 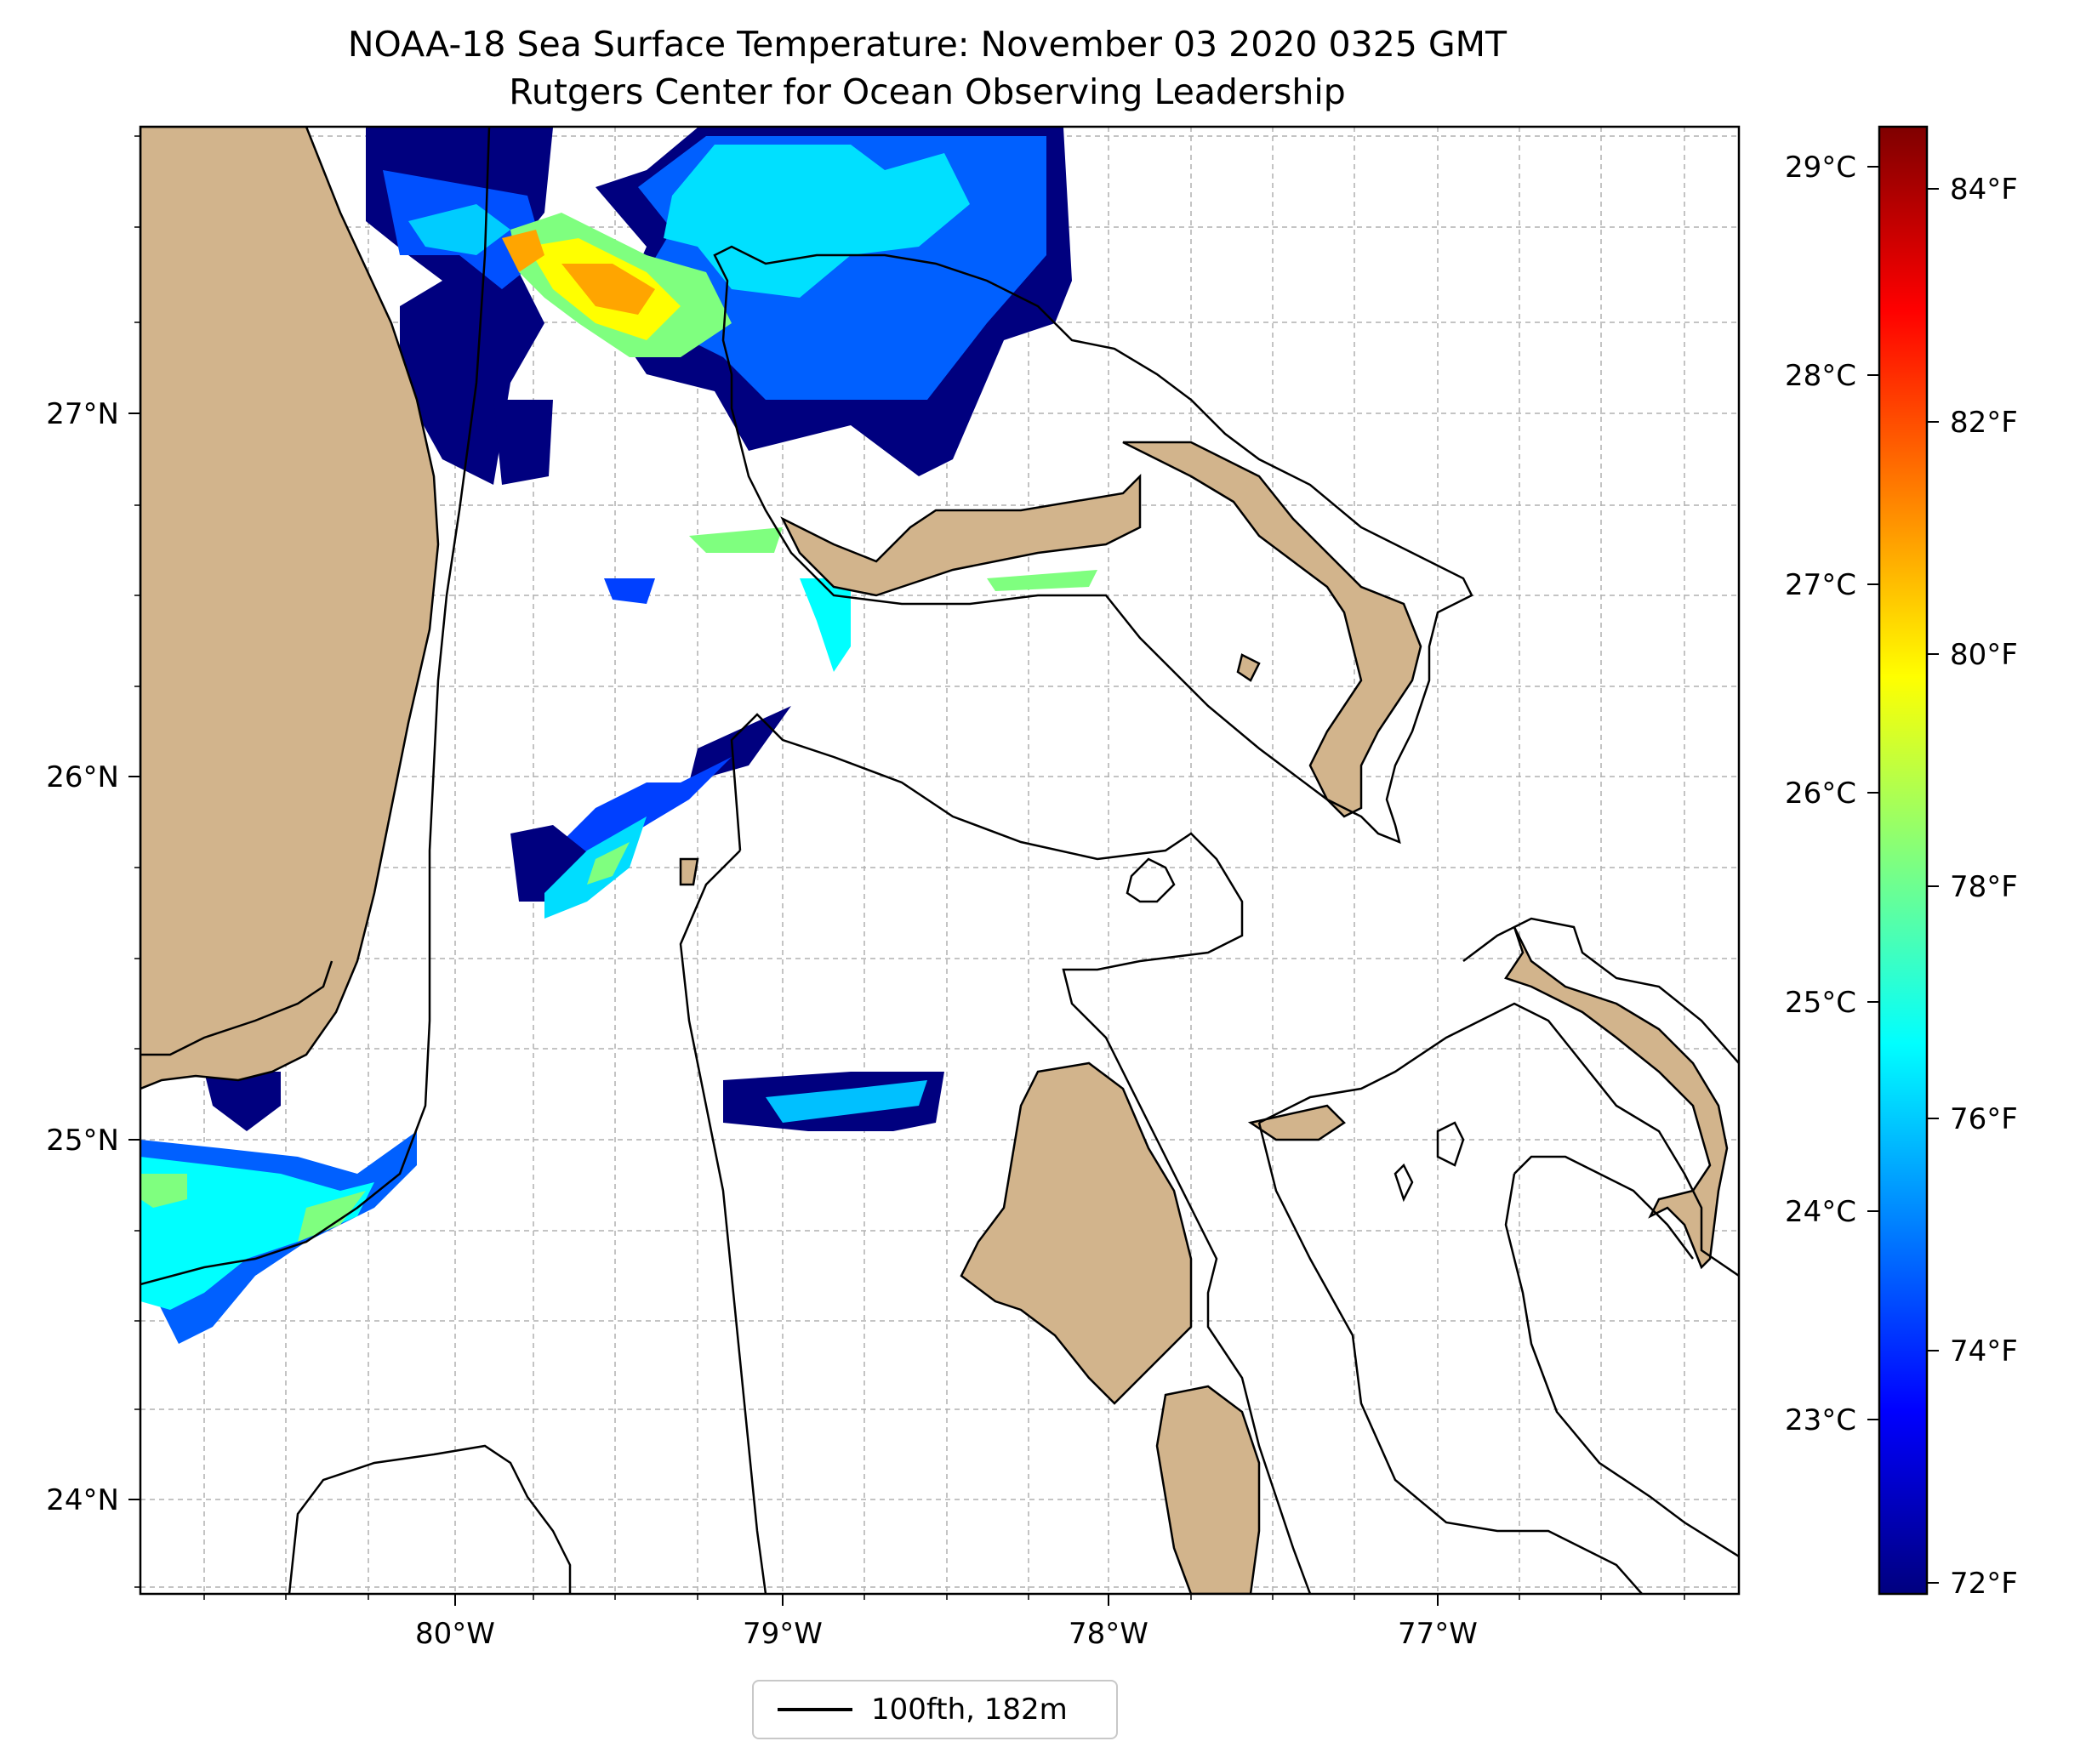 I want to click on celsius-label: 25°C, so click(x=1820, y=1003).